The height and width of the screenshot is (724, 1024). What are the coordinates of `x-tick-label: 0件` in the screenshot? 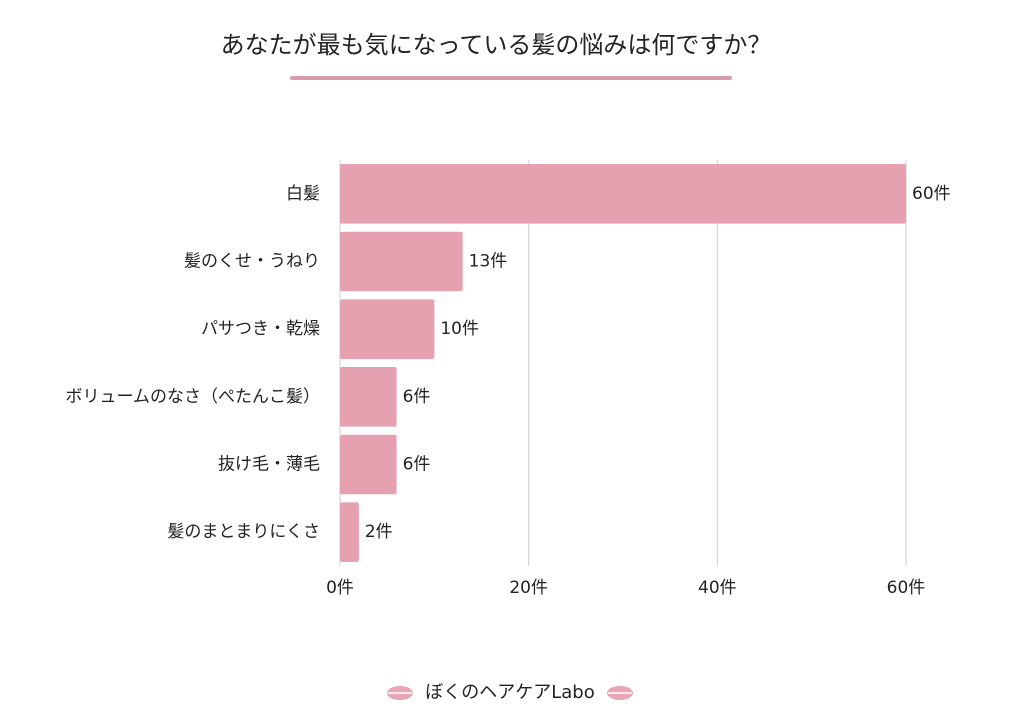 It's located at (340, 588).